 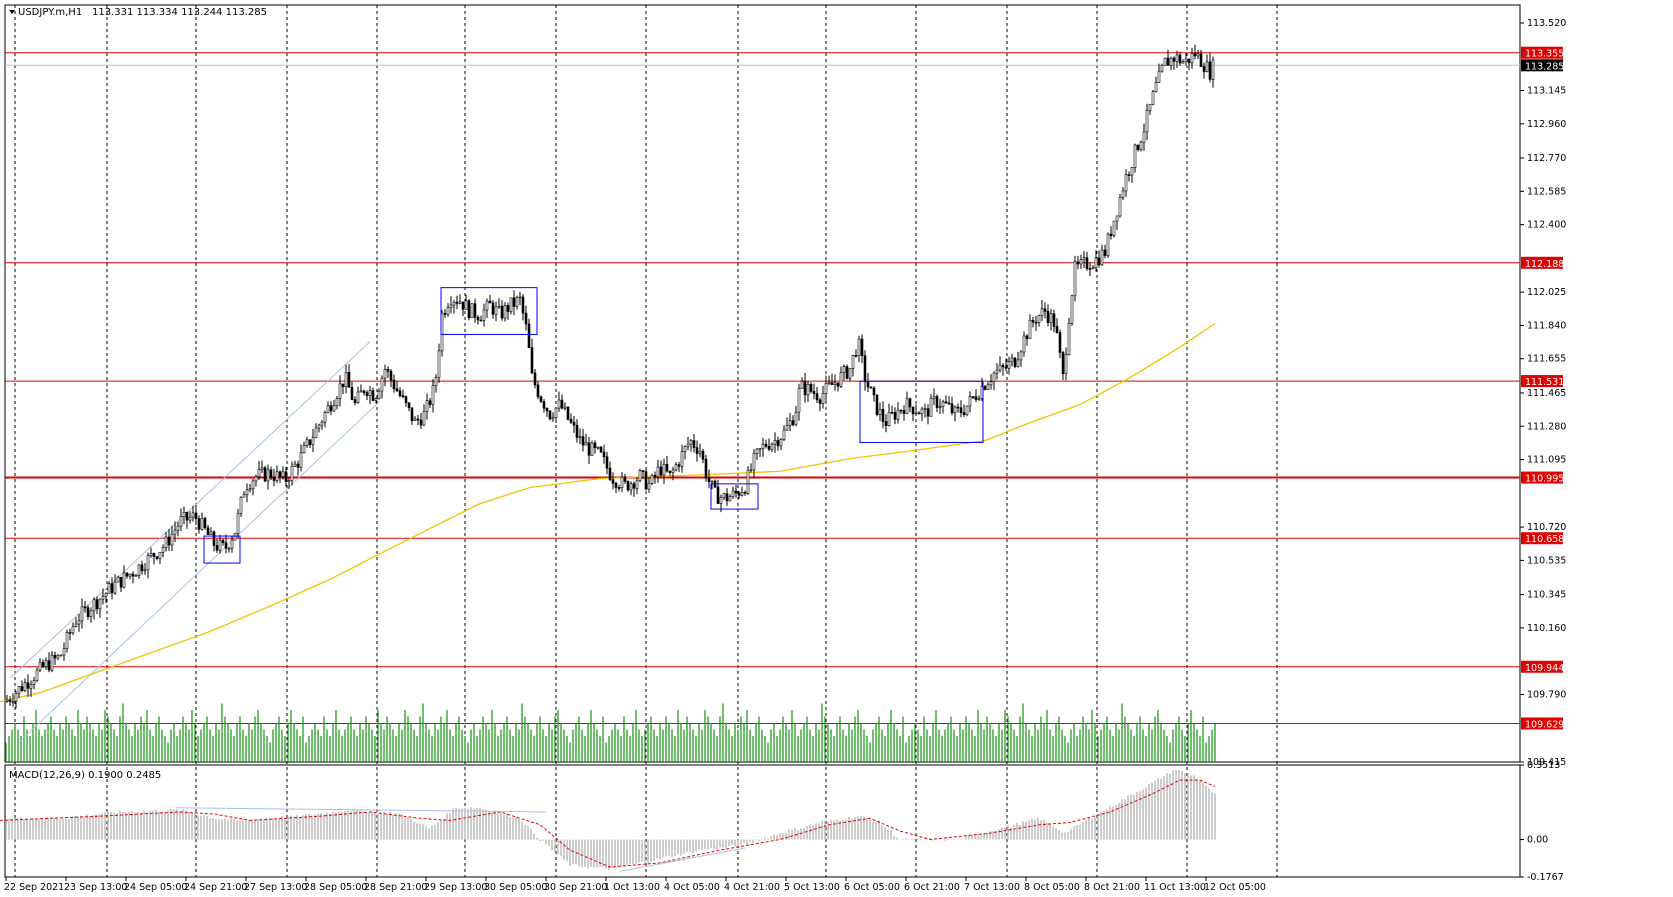 I want to click on price-tick-label: 109.415, so click(x=1546, y=762).